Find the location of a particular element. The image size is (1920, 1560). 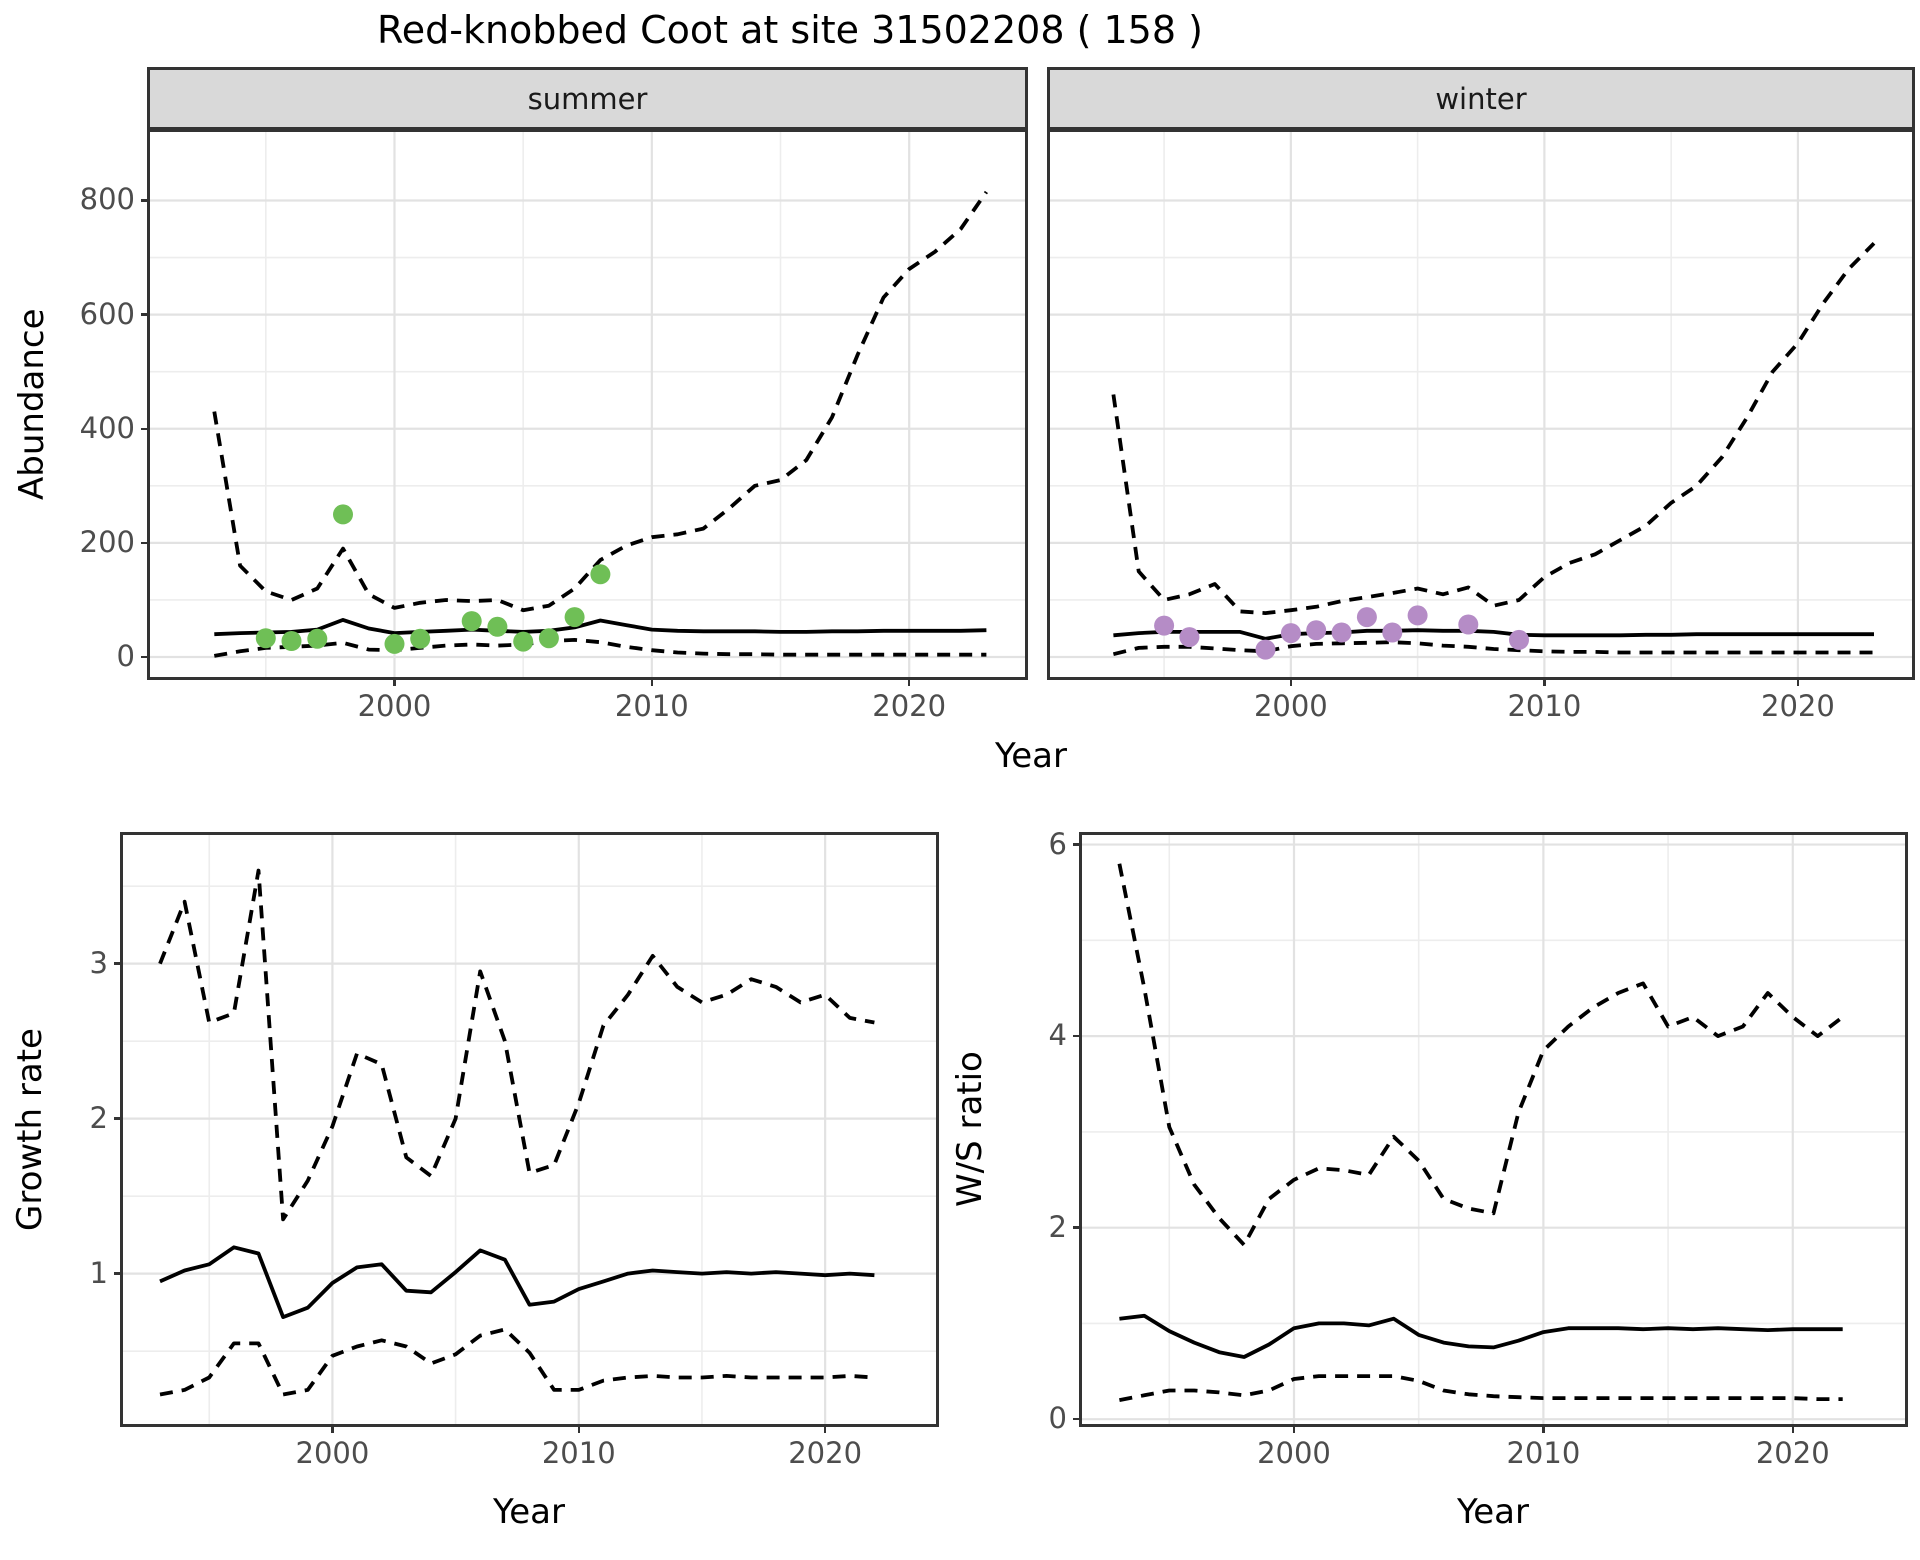

x-axis-title-year-top: Year is located at coordinates (1031, 756).